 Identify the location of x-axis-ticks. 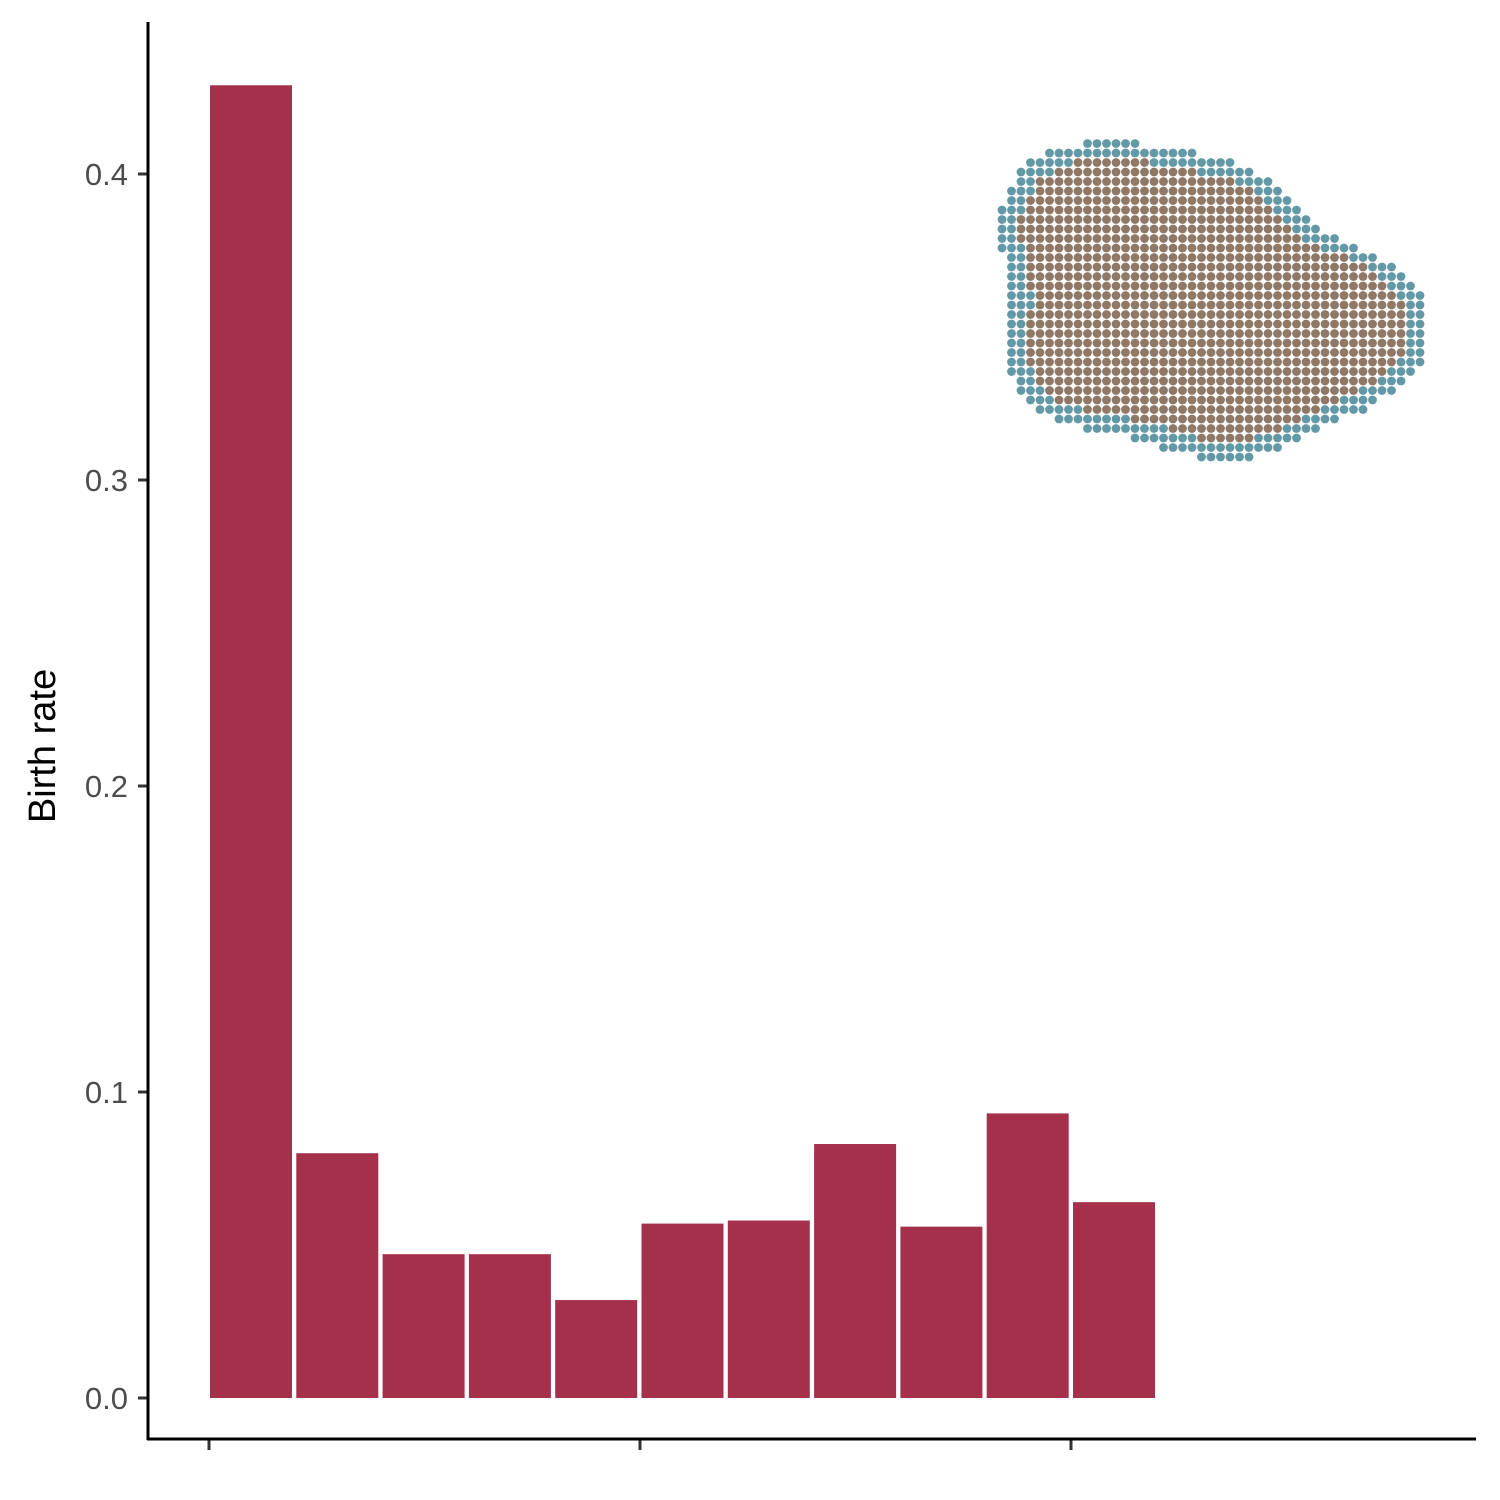
(640, 1445).